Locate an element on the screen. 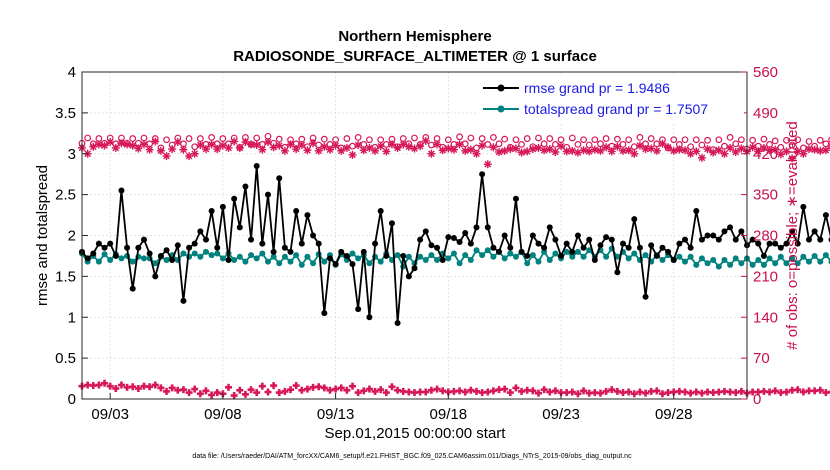 This screenshot has width=830, height=470. y-tick-label: 0.5 is located at coordinates (65, 358).